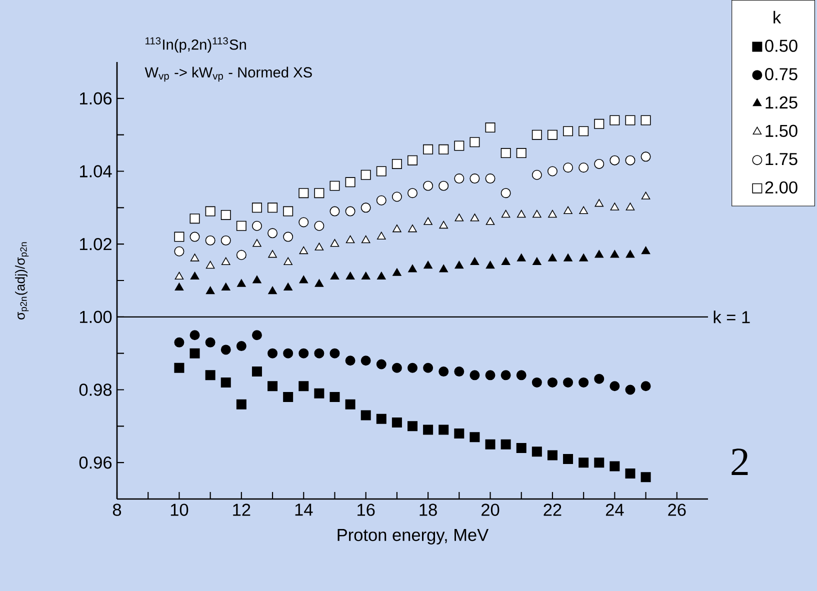 The height and width of the screenshot is (591, 817). Describe the element at coordinates (782, 159) in the screenshot. I see `legend-label: 1.75` at that location.